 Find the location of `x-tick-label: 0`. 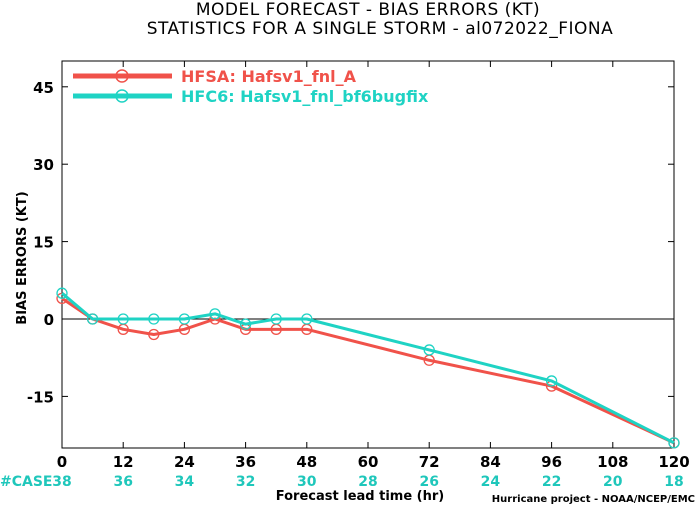

x-tick-label: 0 is located at coordinates (62, 462).